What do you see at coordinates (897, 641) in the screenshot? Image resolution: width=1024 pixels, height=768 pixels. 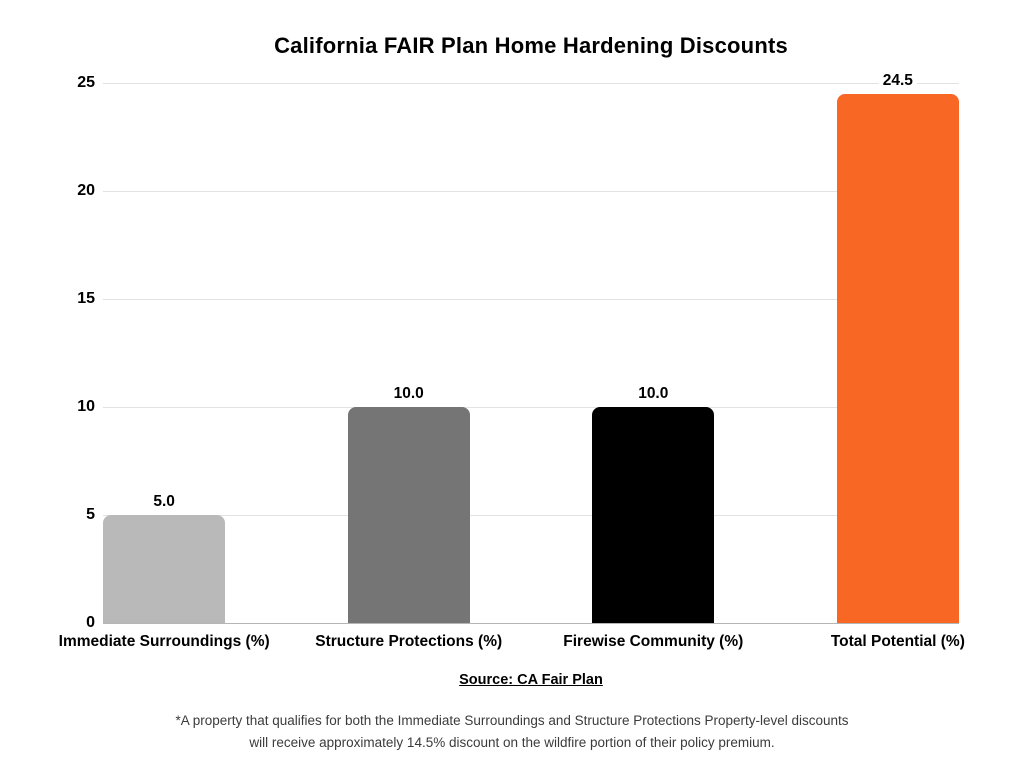 I see `x-tick-label: Total Potential (%)` at bounding box center [897, 641].